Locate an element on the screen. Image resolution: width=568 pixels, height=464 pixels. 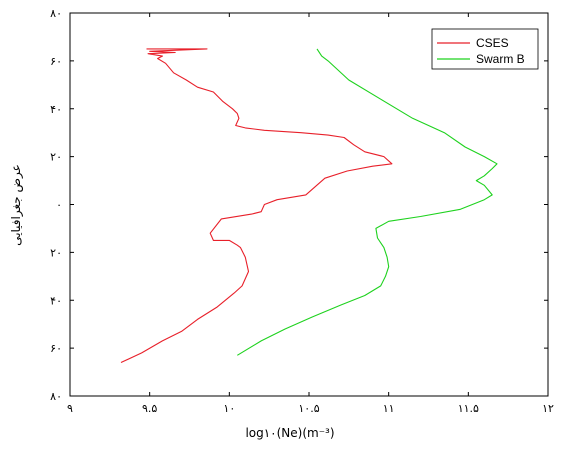
x-tick-label: ۱۰.۵ is located at coordinates (308, 408).